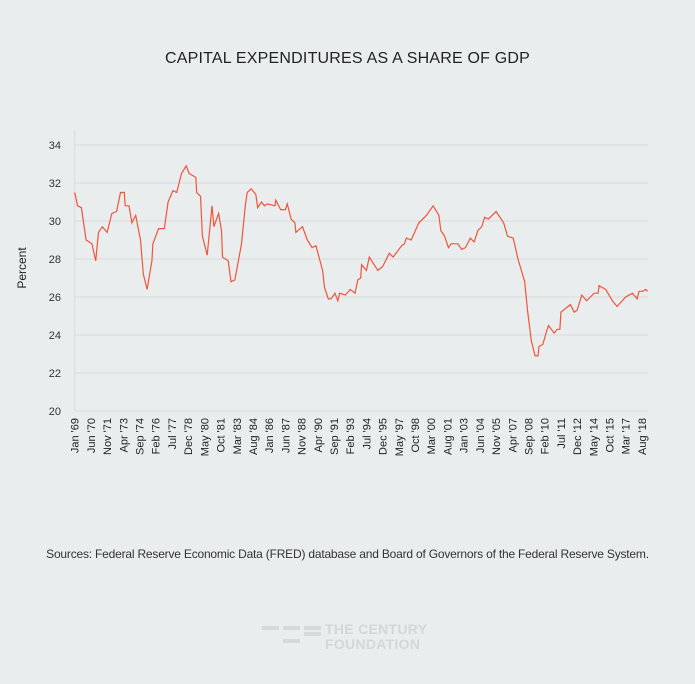 This screenshot has height=684, width=695. What do you see at coordinates (546, 436) in the screenshot?
I see `x-tick-label: Feb '10` at bounding box center [546, 436].